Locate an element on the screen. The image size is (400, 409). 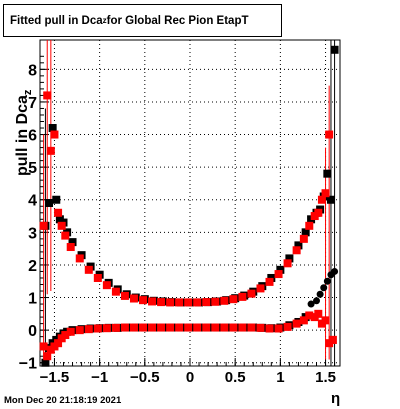
x-tick-label: 1 is located at coordinates (280, 377).